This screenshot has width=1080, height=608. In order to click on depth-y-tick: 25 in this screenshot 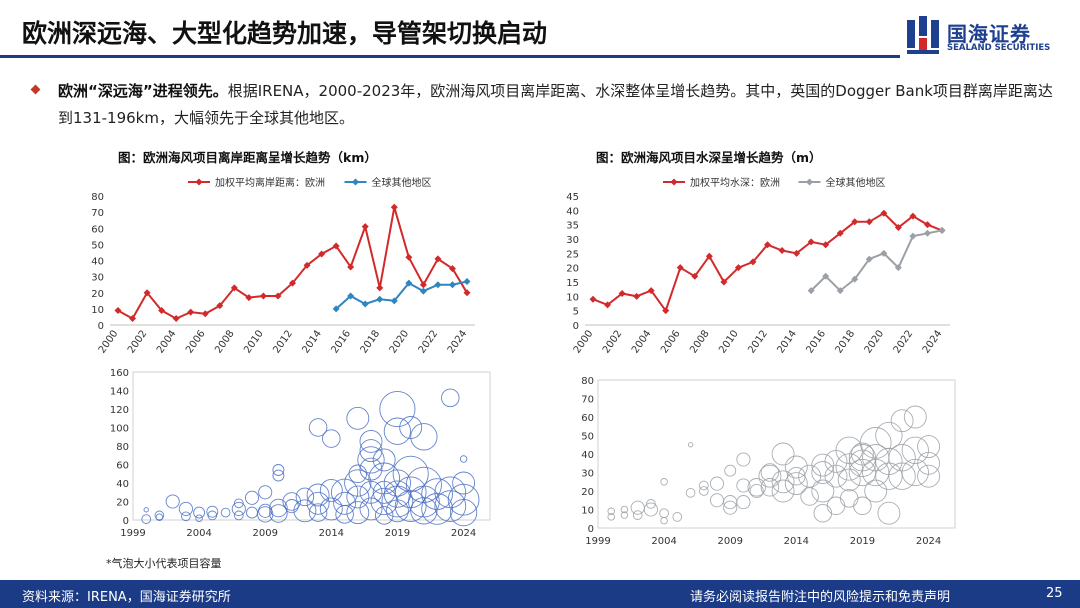, I will do `click(572, 254)`.